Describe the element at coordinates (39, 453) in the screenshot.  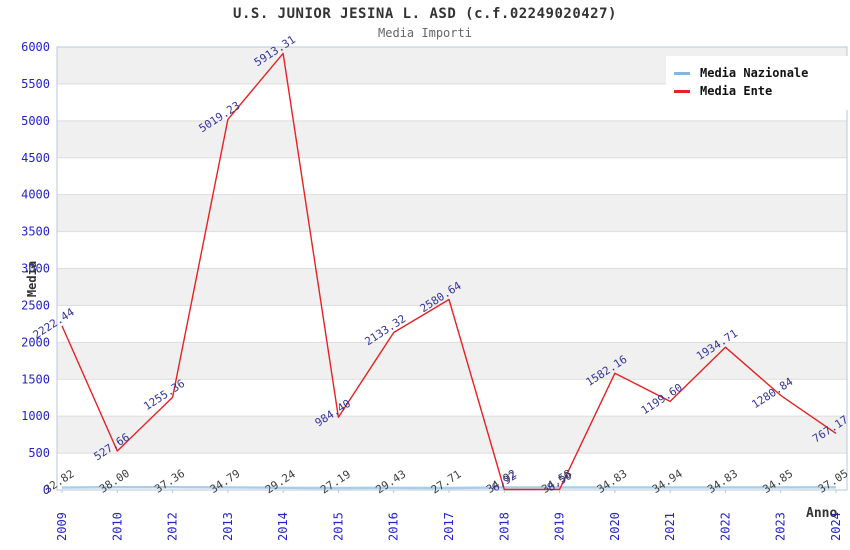
I see `y-tick-label: 500` at that location.